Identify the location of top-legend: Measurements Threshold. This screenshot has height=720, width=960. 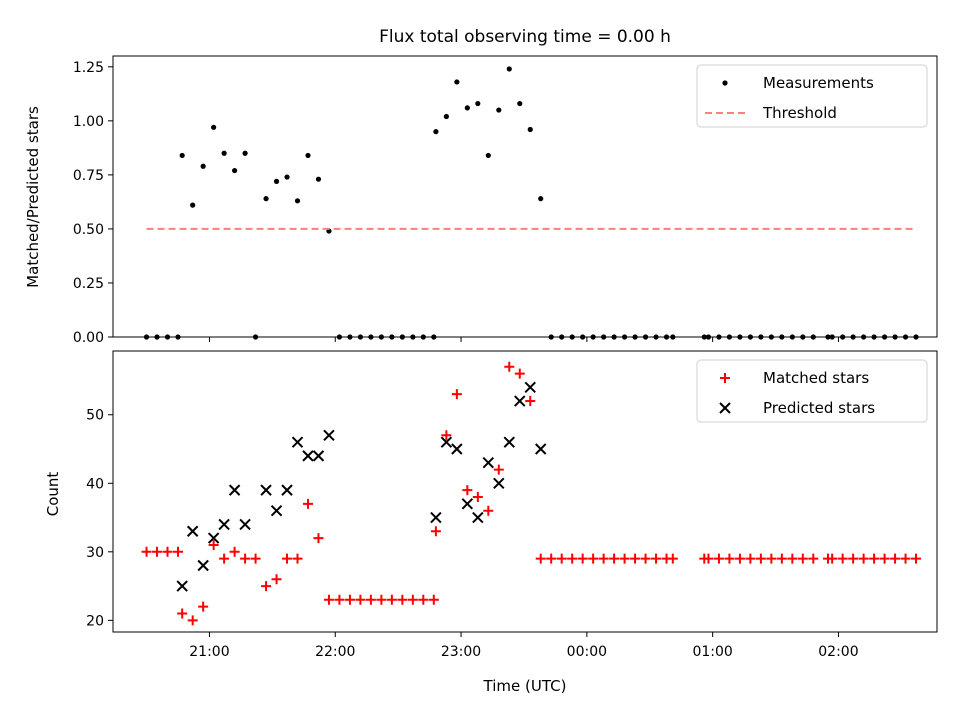
(812, 96).